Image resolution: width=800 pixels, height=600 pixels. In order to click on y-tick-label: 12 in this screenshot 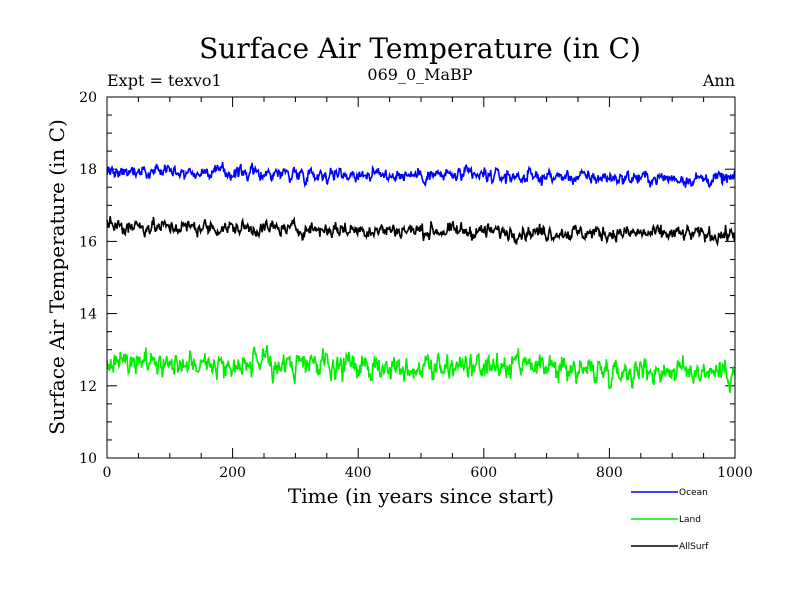, I will do `click(88, 387)`.